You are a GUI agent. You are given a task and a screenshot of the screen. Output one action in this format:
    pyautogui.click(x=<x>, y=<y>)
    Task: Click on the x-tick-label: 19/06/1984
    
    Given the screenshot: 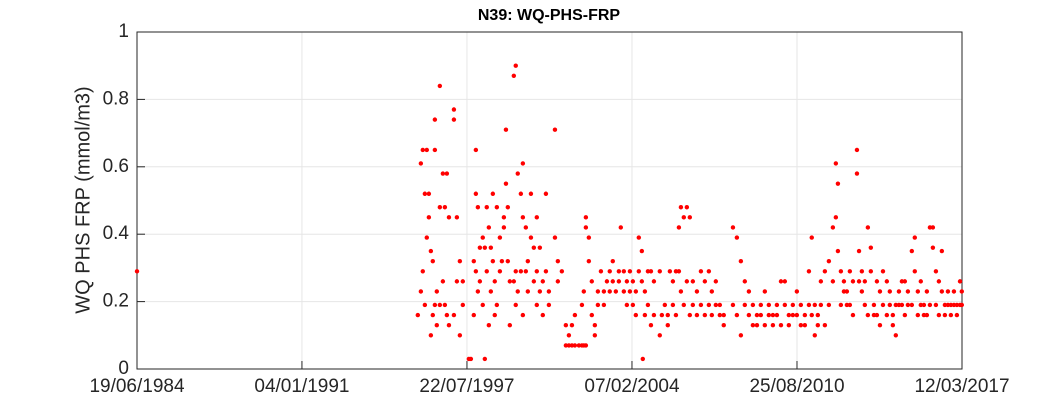 What is the action you would take?
    pyautogui.click(x=137, y=386)
    